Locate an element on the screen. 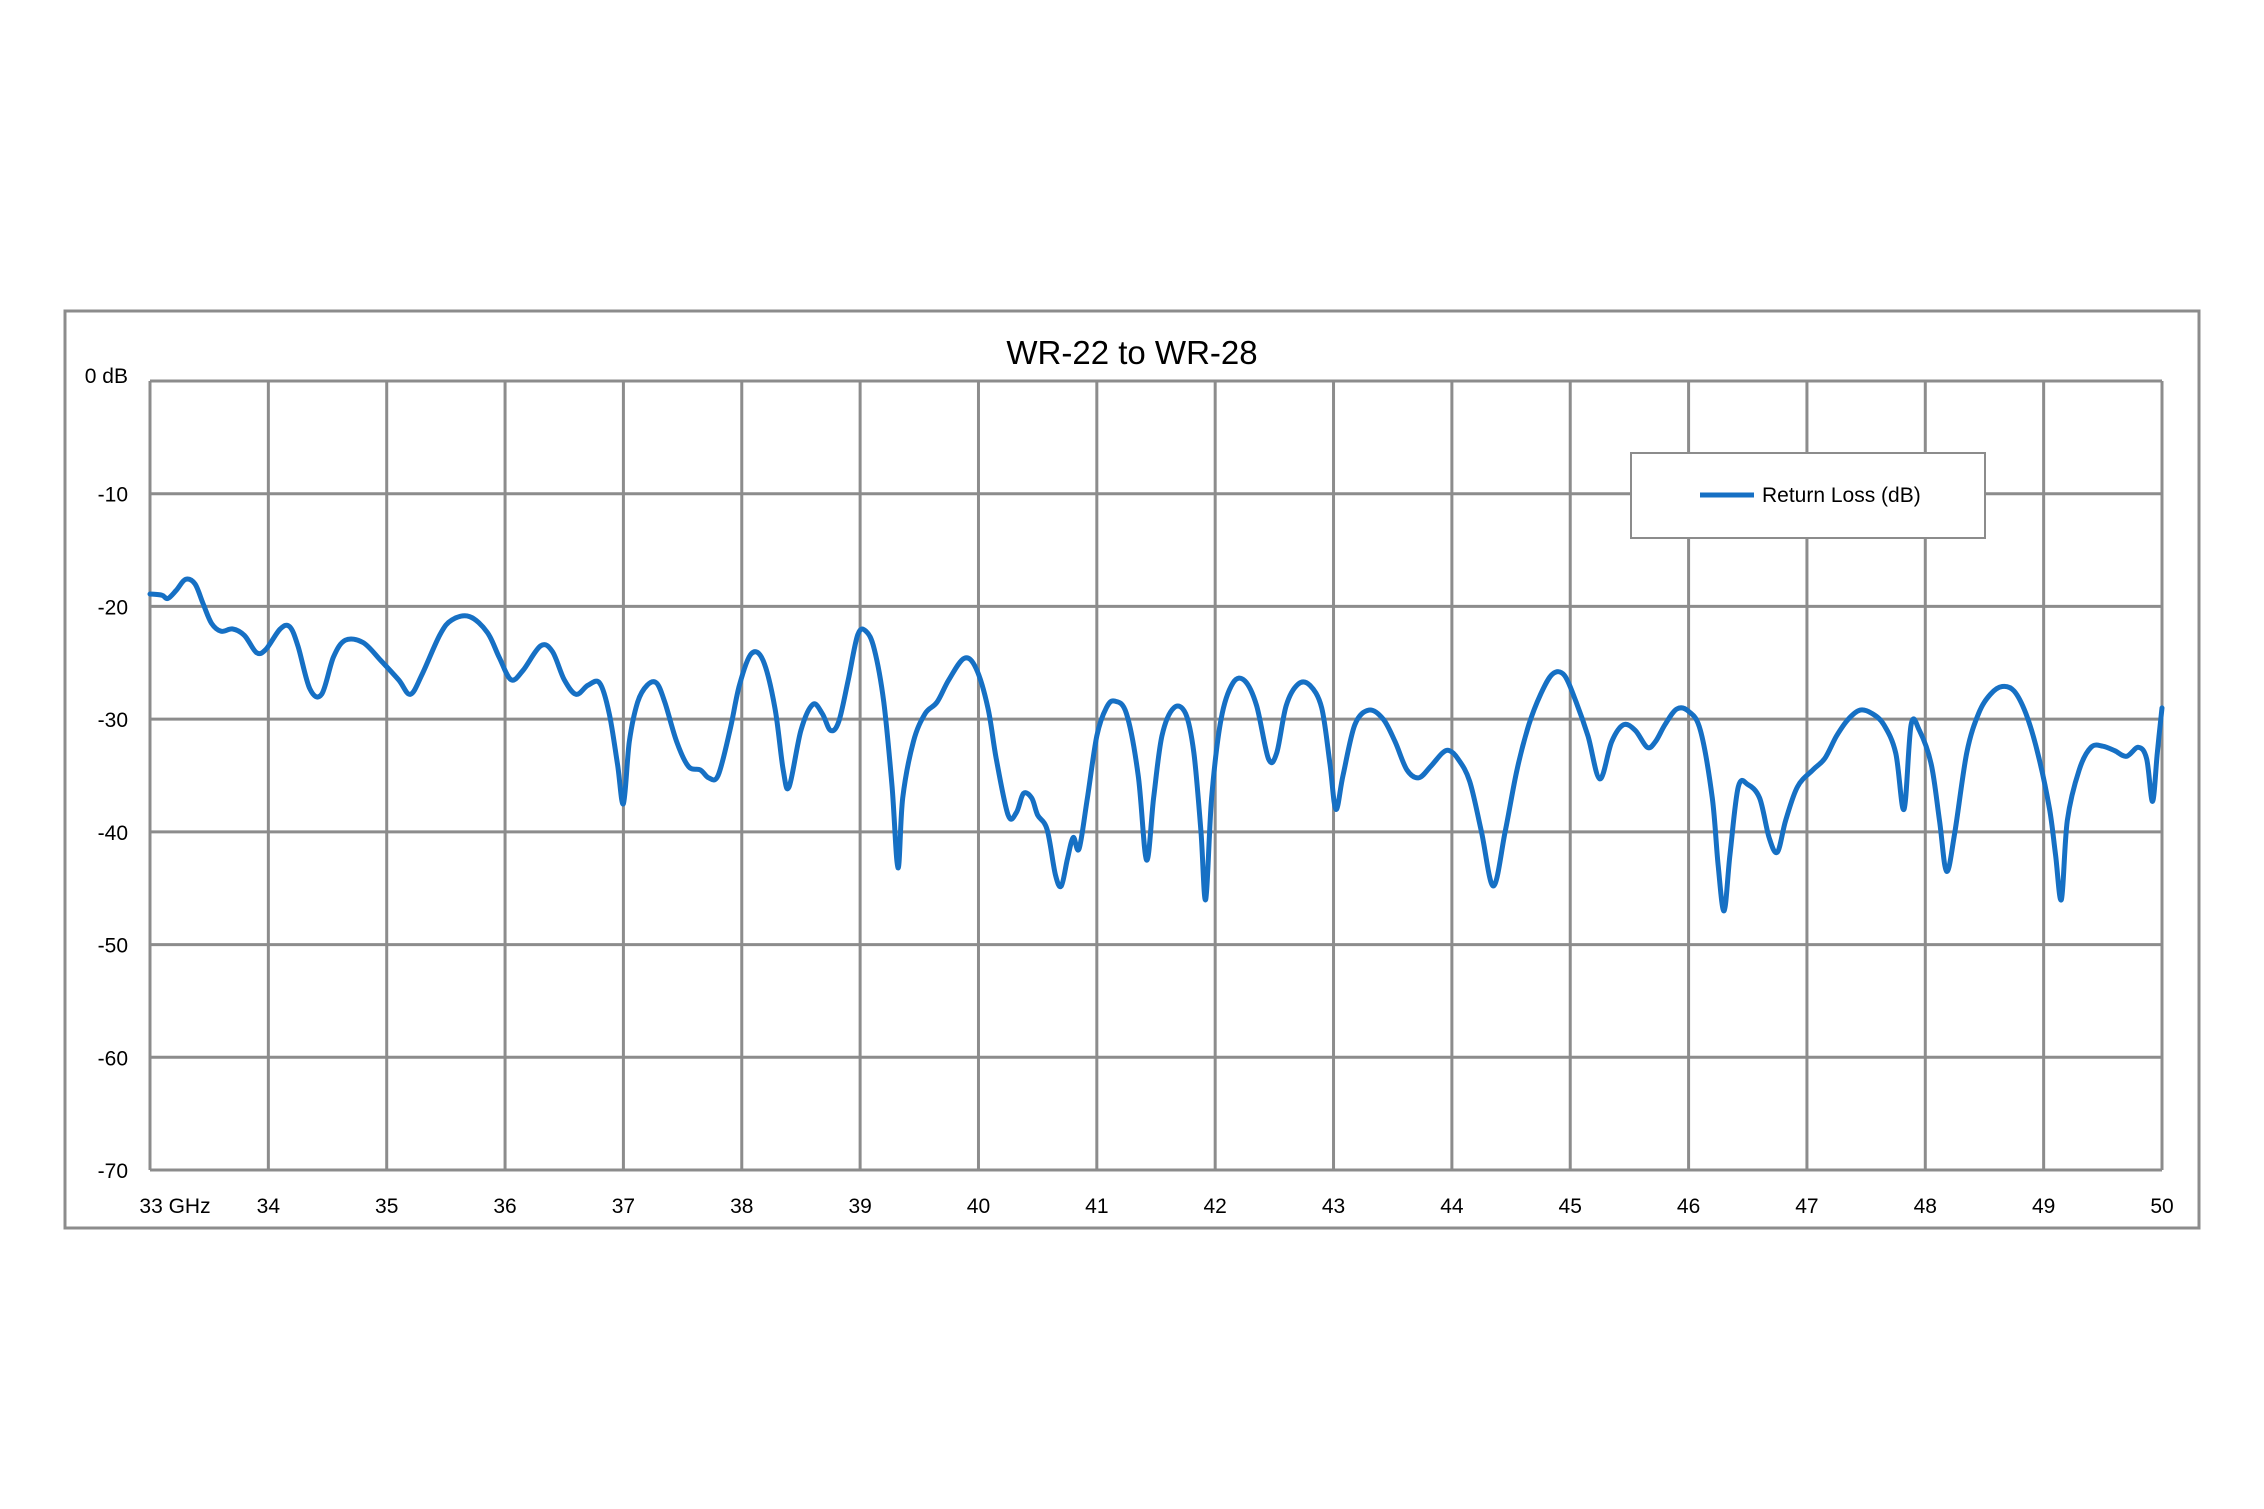 This screenshot has height=1509, width=2264. x-tick-label: 37 is located at coordinates (623, 1206).